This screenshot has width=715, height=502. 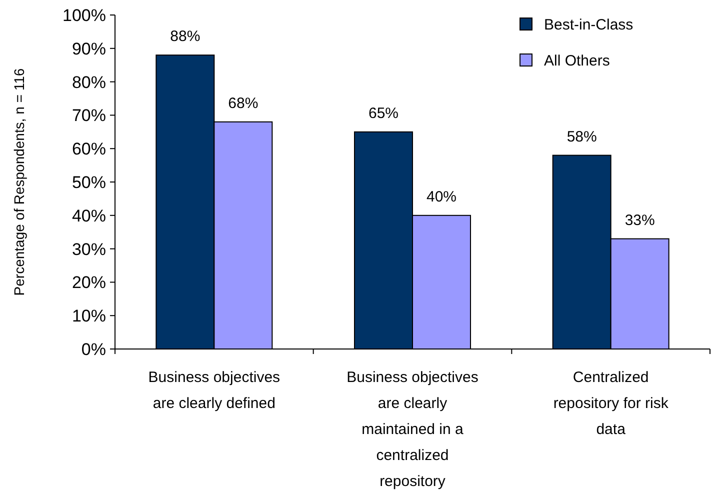 What do you see at coordinates (89, 149) in the screenshot?
I see `y-tick-label: 60%` at bounding box center [89, 149].